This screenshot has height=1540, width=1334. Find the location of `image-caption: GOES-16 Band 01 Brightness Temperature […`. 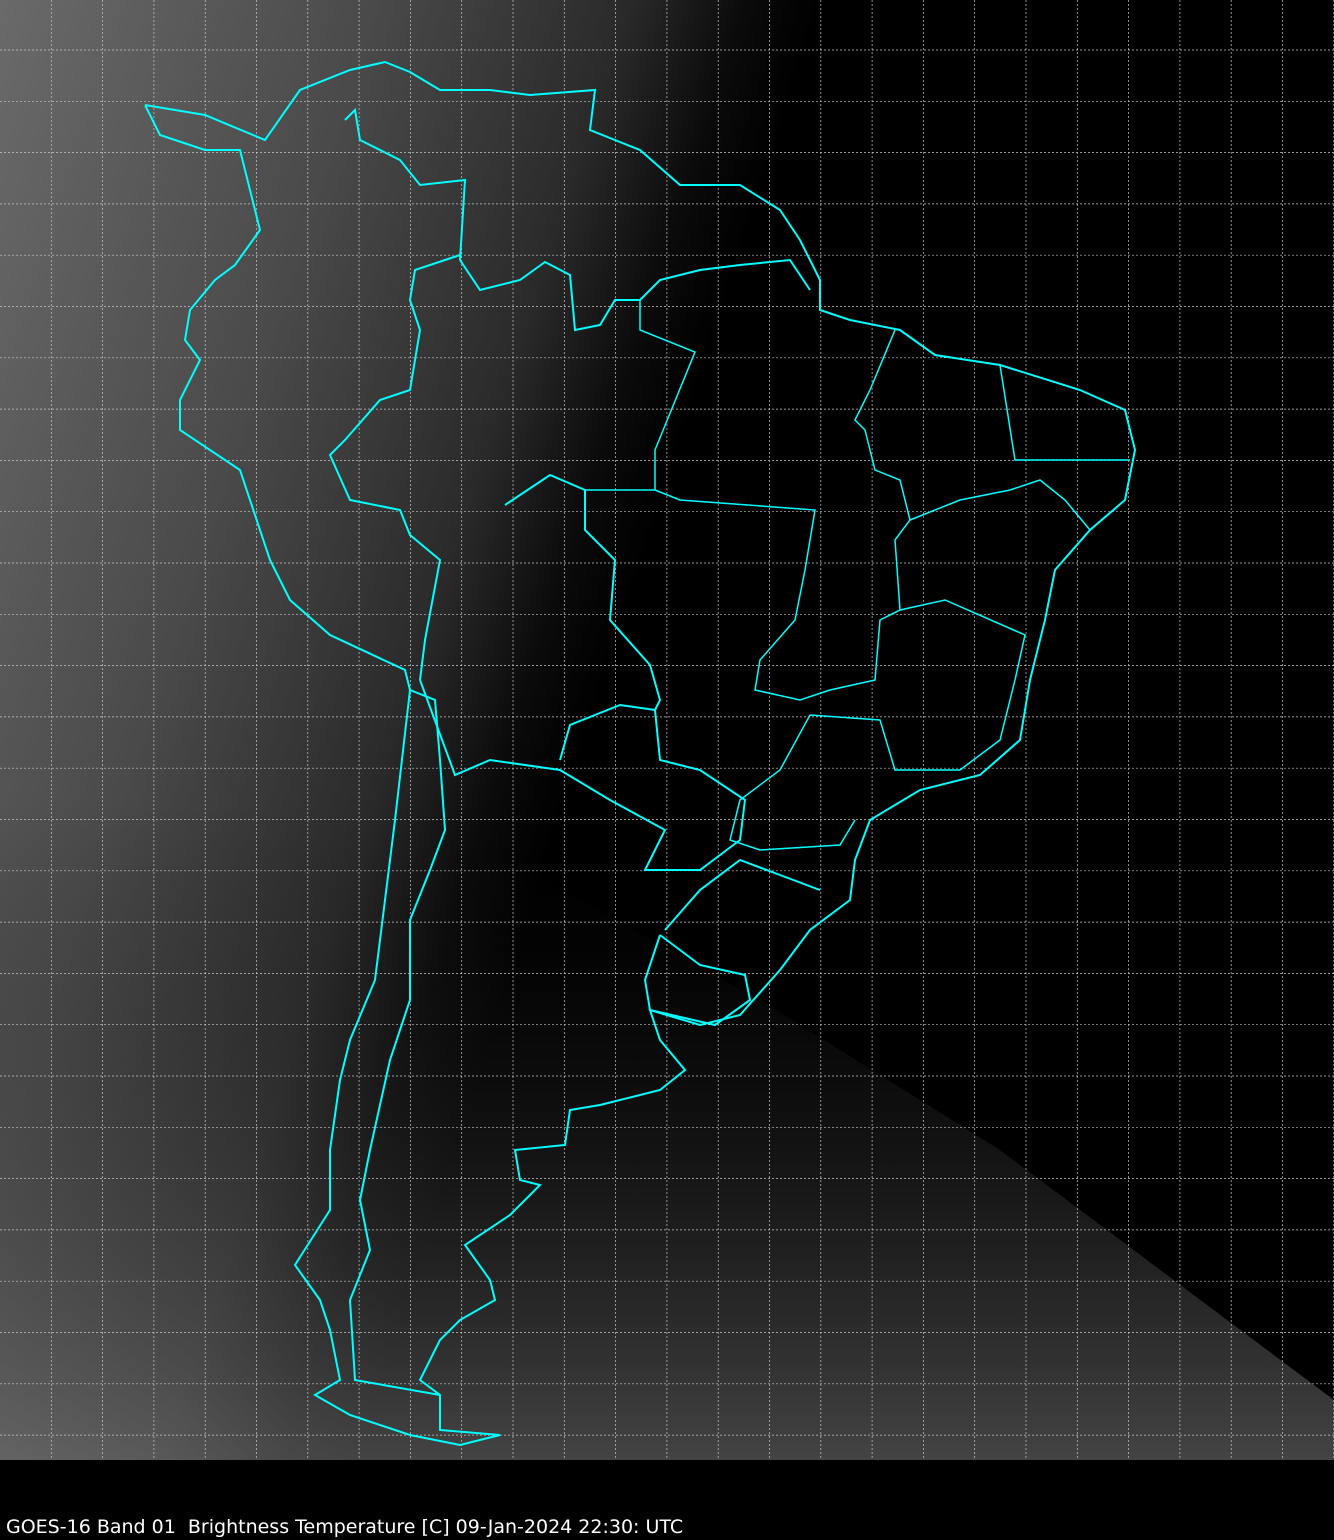

image-caption: GOES-16 Band 01 Brightness Temperature [… is located at coordinates (345, 1527).